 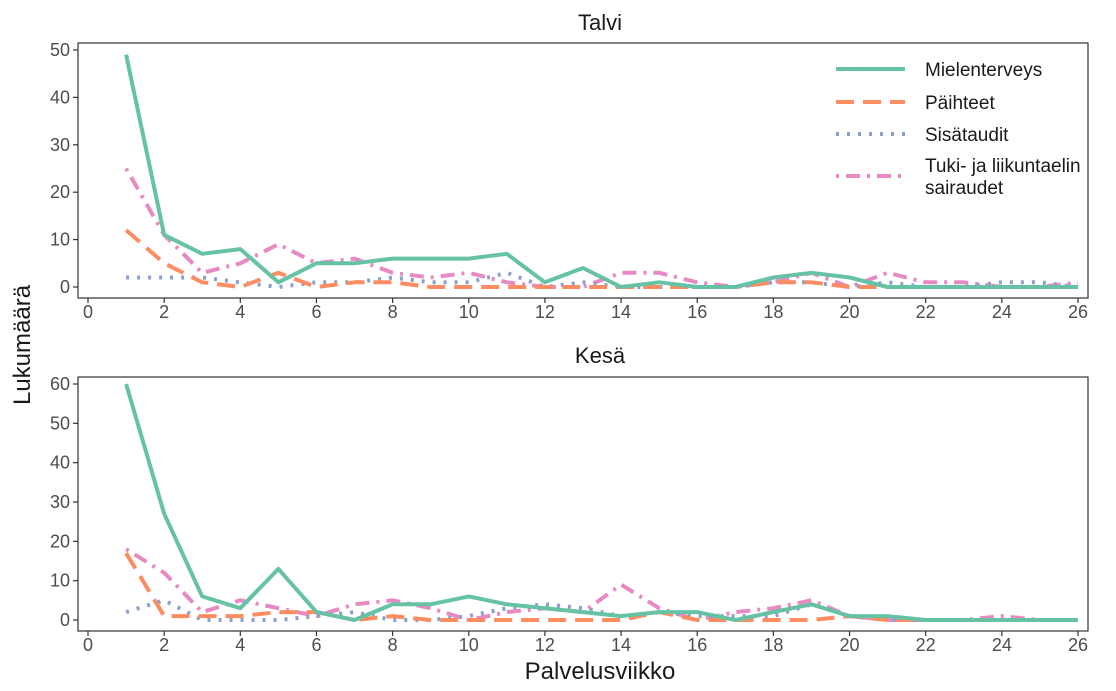 I want to click on panel-title: Talvi, so click(x=600, y=22).